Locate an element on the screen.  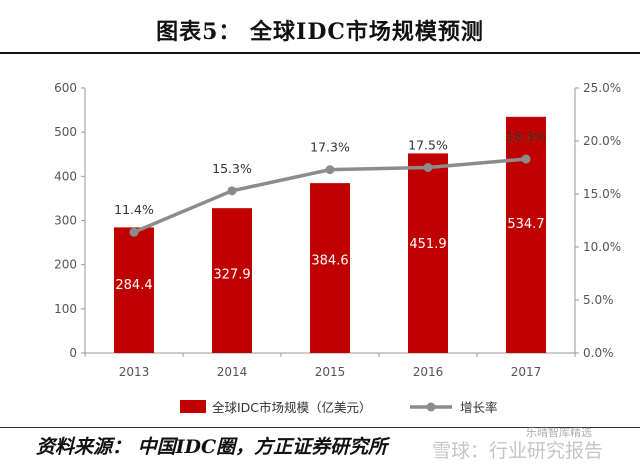
x-tick-label: 2017 is located at coordinates (526, 372).